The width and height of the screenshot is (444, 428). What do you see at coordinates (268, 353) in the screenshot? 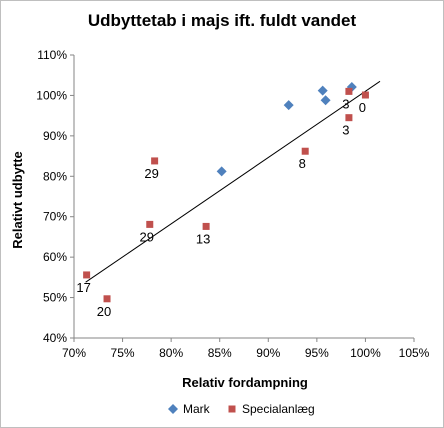
I see `x-tick-label: 90%` at bounding box center [268, 353].